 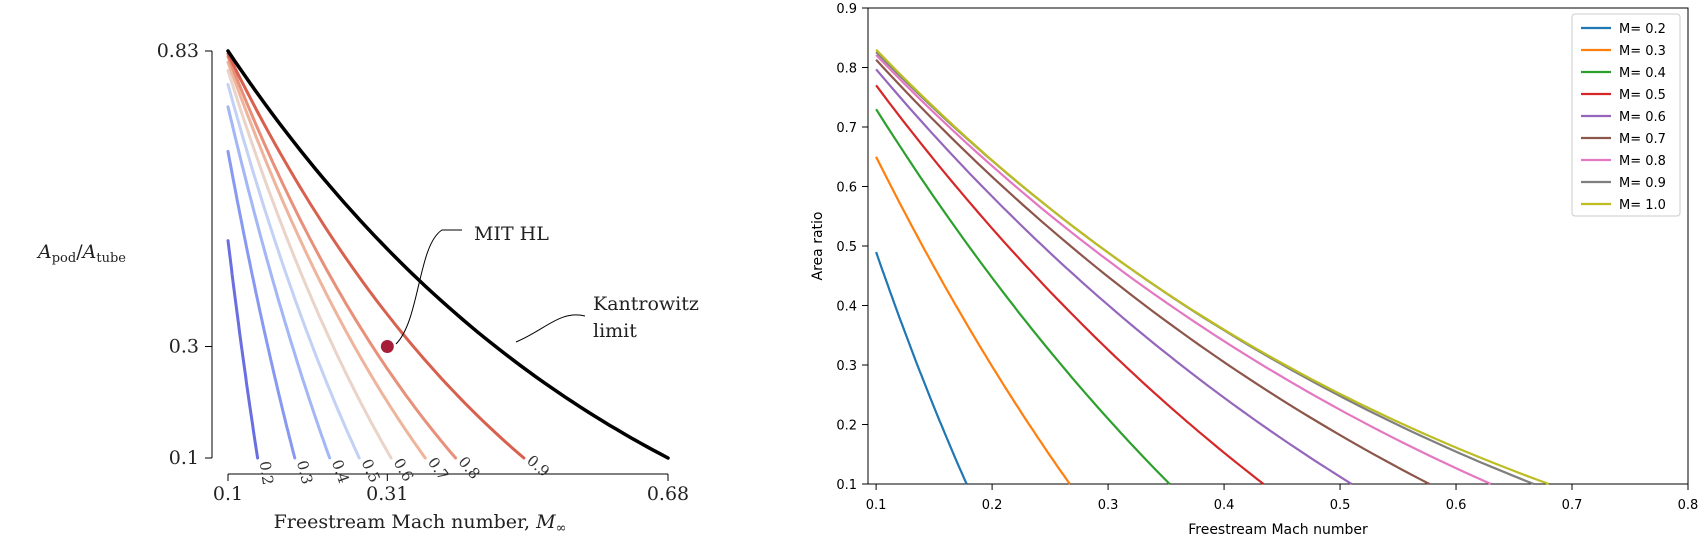 What do you see at coordinates (184, 346) in the screenshot?
I see `left-y-tick-label: 0.3` at bounding box center [184, 346].